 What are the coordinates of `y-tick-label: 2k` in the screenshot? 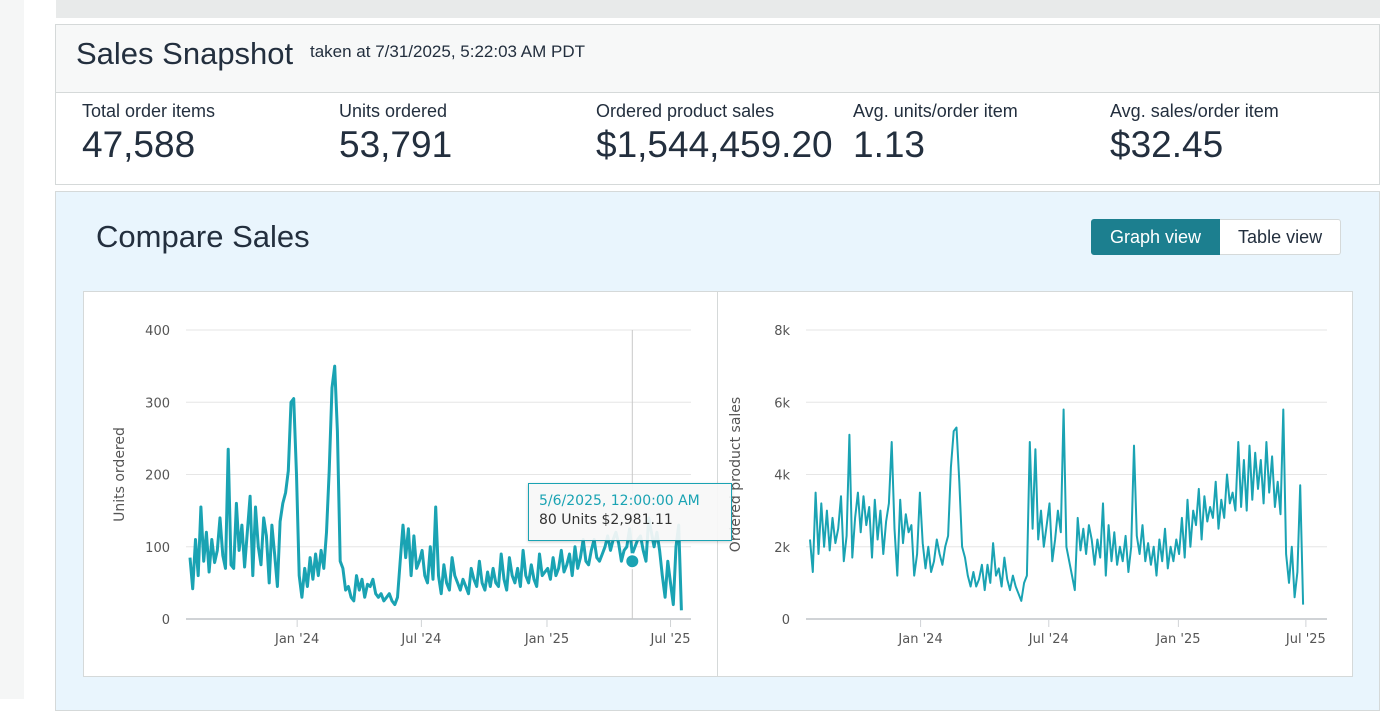 It's located at (782, 548).